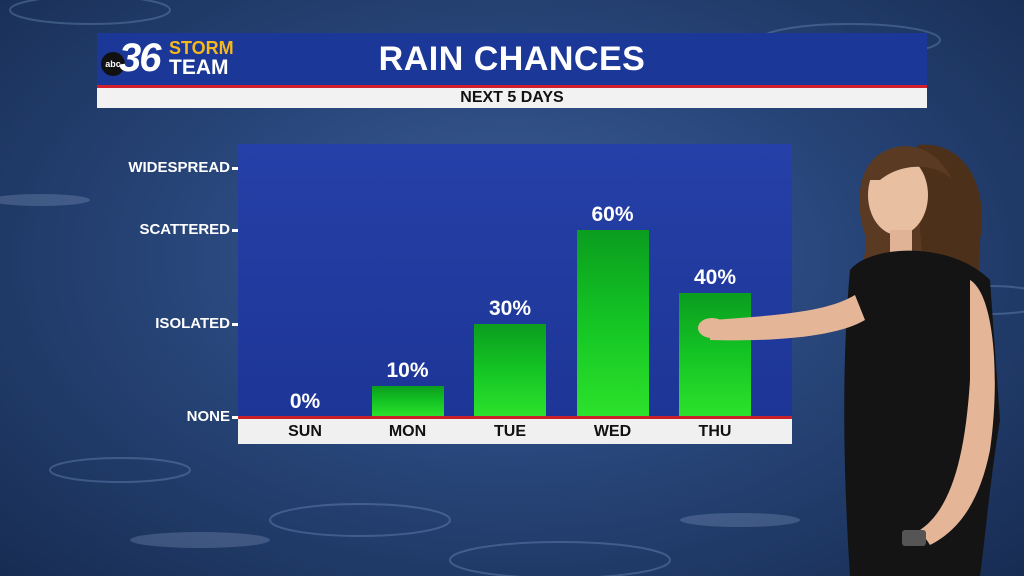 Image resolution: width=1024 pixels, height=576 pixels. I want to click on y-tick-label-isolated: ISOLATED, so click(192, 323).